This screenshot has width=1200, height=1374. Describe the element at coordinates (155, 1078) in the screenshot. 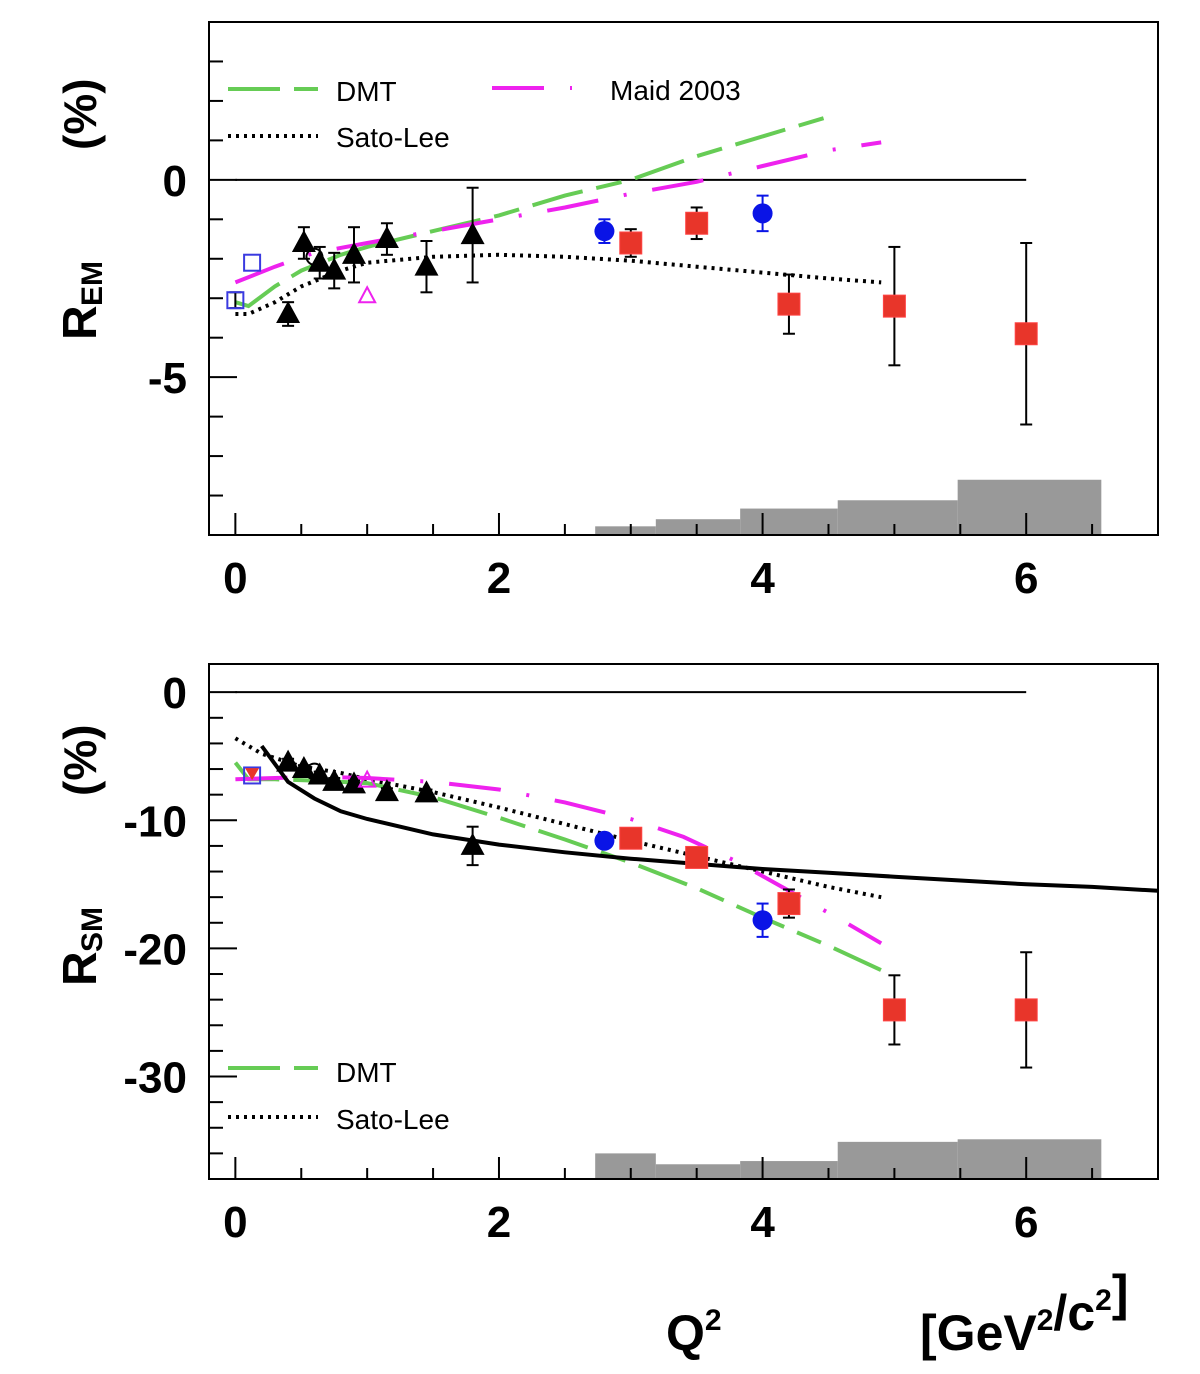

I see `y-tick-label: -30` at that location.